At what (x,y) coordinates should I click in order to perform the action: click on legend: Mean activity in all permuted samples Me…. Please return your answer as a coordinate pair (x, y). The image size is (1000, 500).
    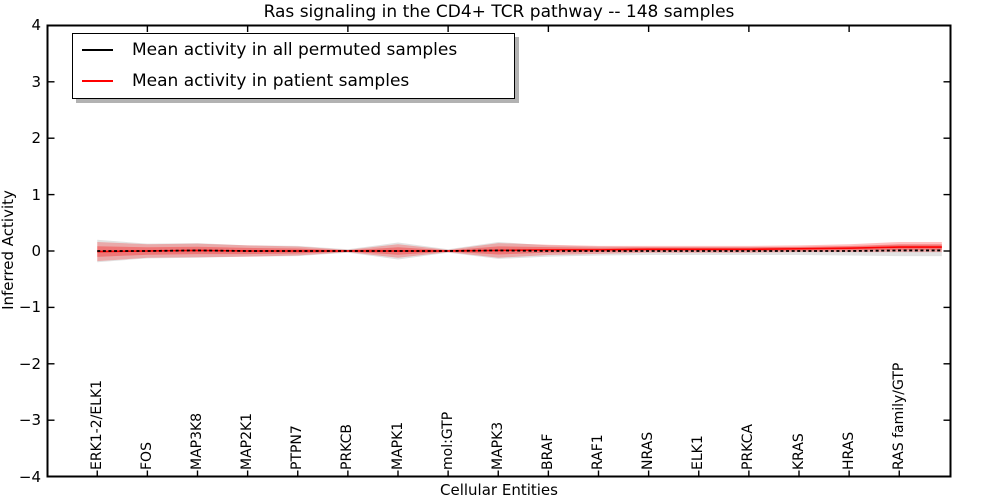
    Looking at the image, I should click on (293, 66).